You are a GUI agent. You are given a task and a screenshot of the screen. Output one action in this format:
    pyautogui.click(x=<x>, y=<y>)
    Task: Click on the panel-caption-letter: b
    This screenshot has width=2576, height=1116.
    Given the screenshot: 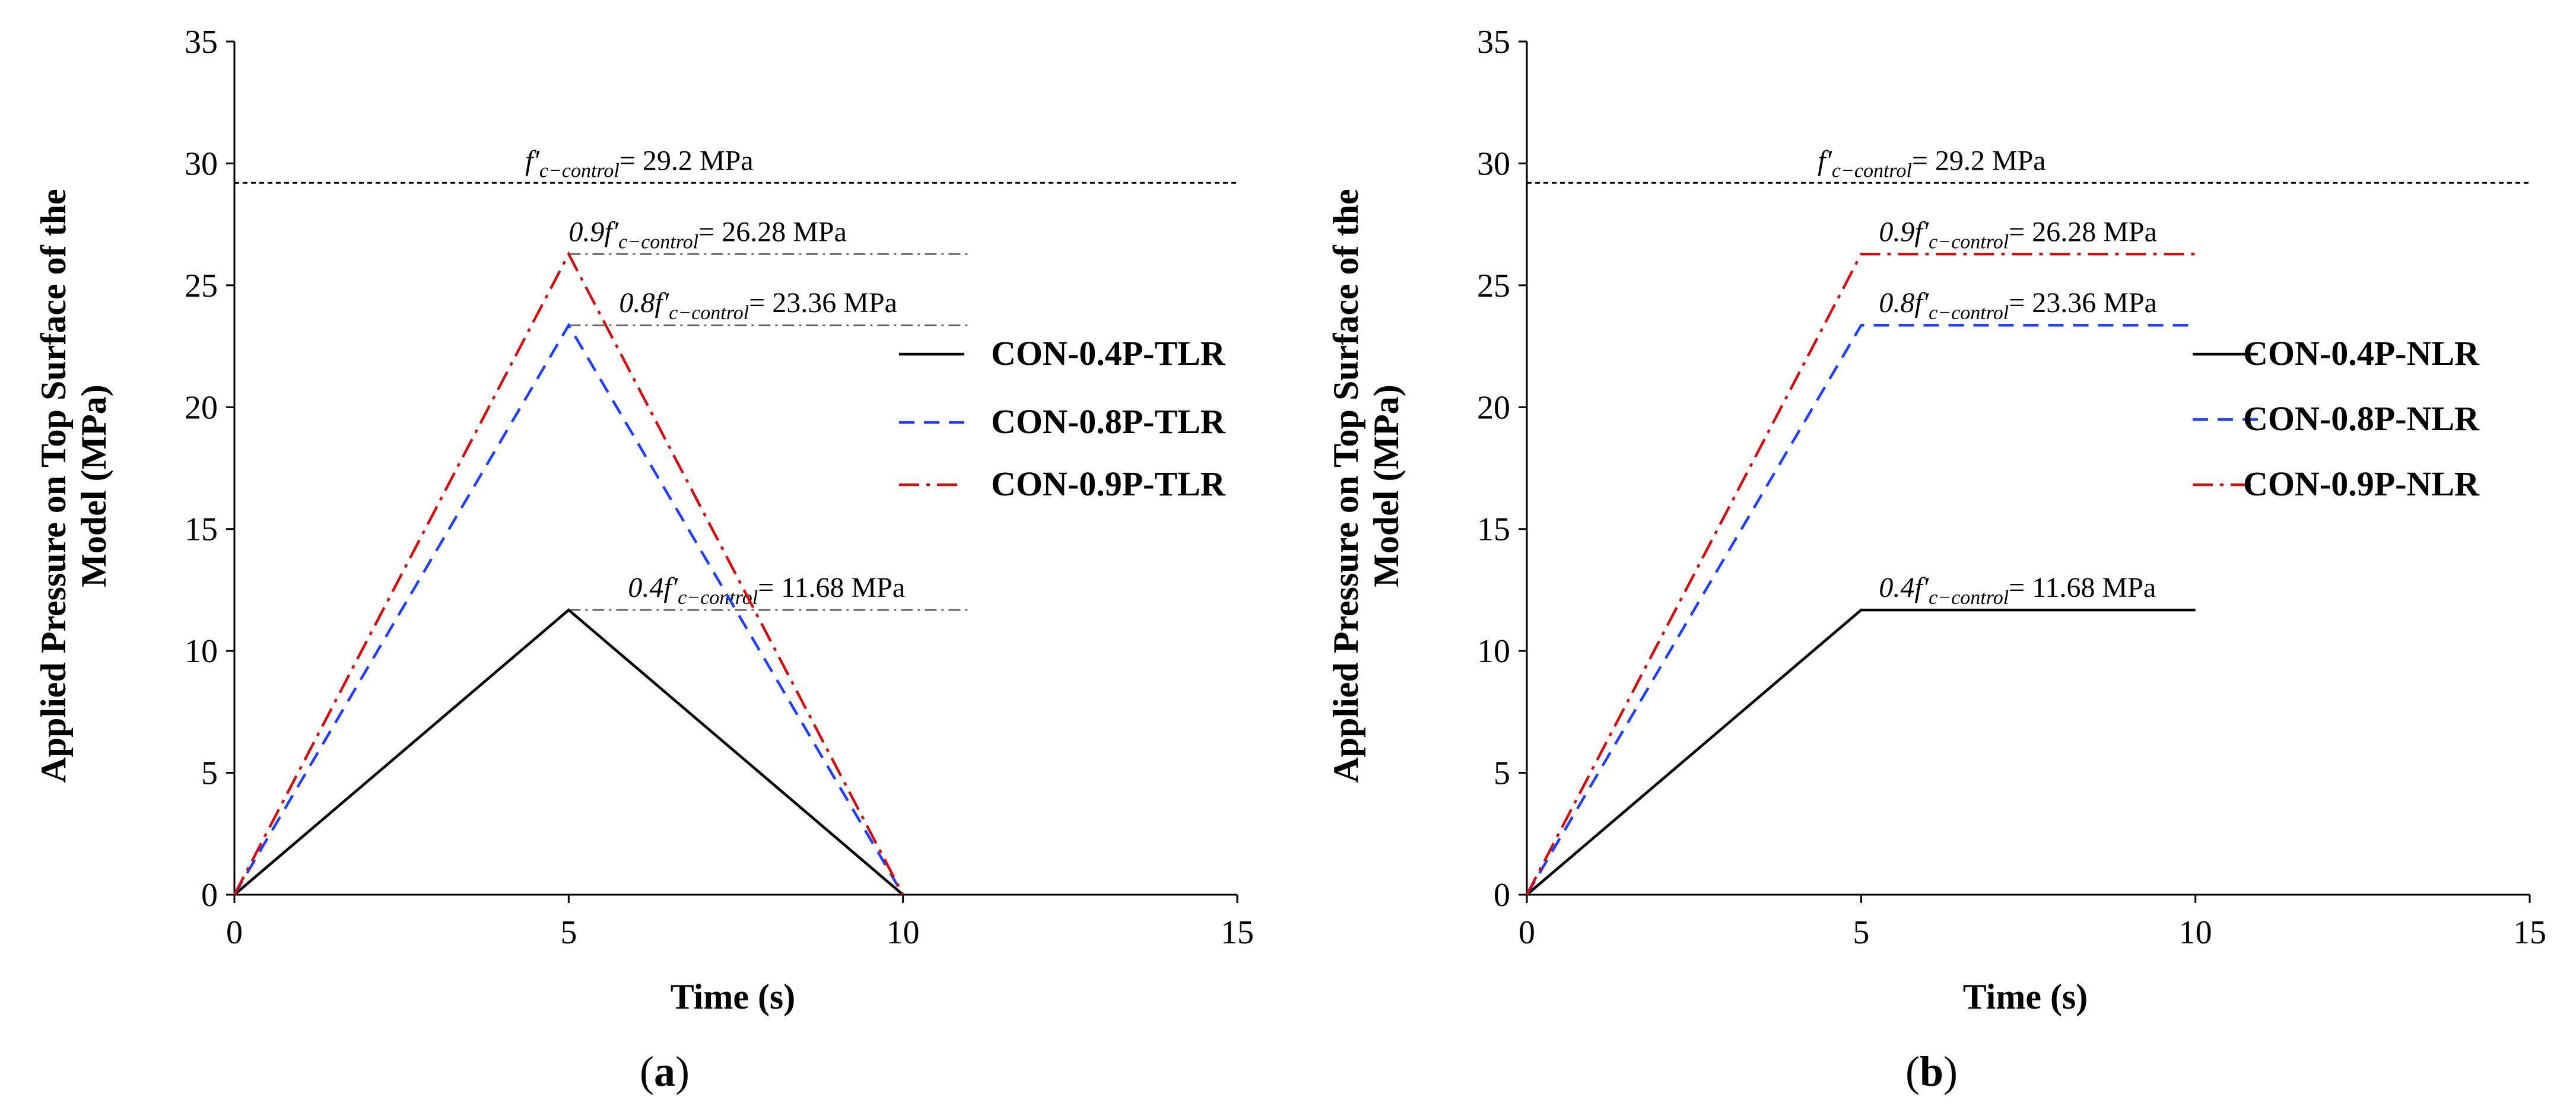 What is the action you would take?
    pyautogui.click(x=1931, y=1071)
    